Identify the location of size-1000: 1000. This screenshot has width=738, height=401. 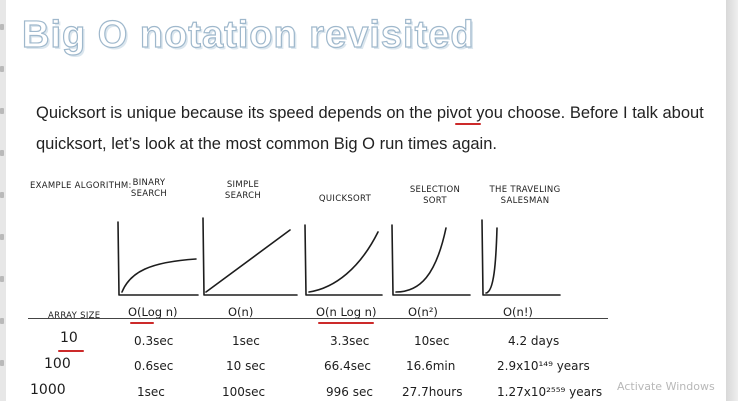
(48, 390).